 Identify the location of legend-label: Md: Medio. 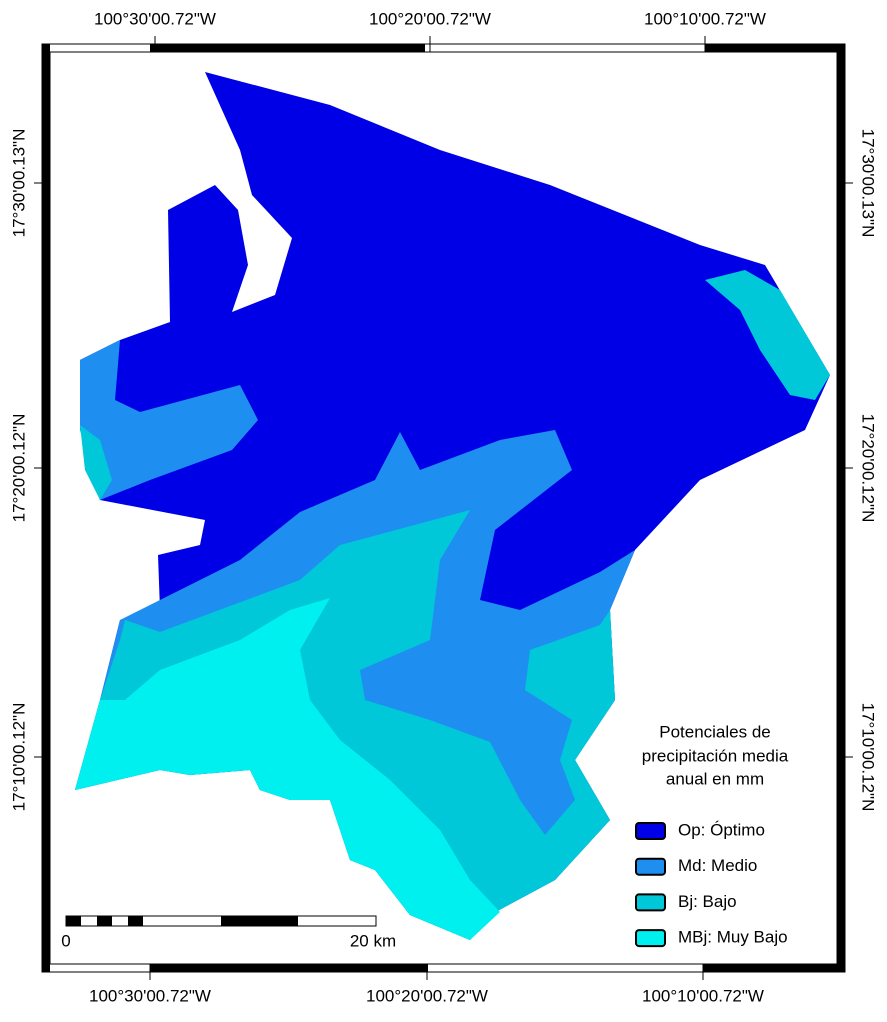
(717, 865).